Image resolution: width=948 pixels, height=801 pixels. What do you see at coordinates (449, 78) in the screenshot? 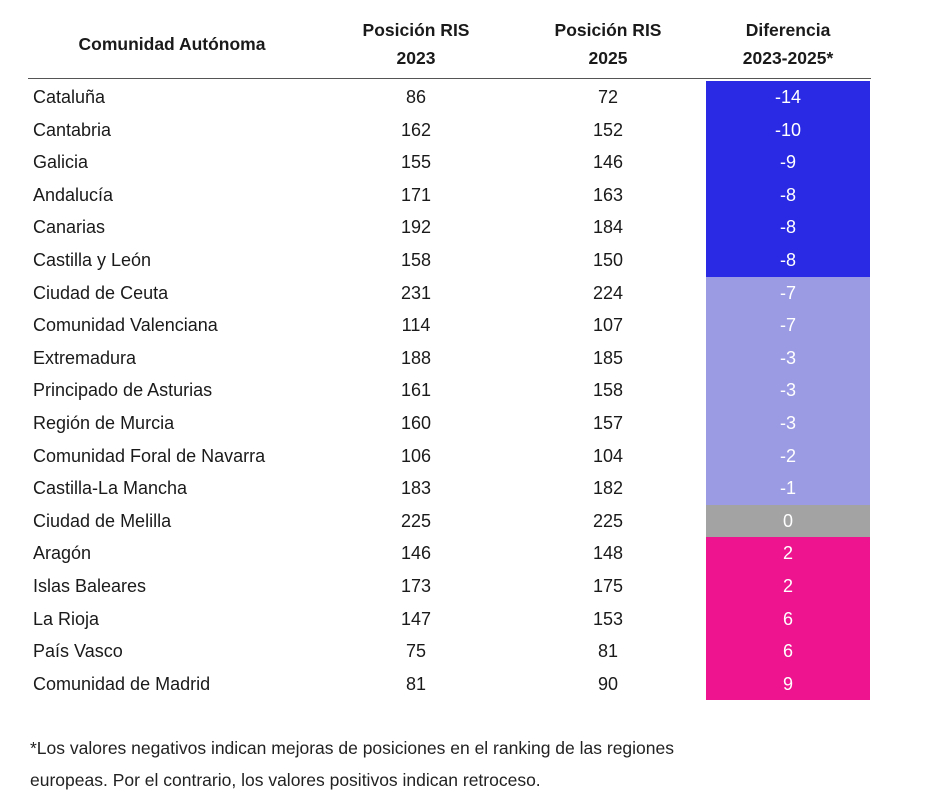
I see `header-rule` at bounding box center [449, 78].